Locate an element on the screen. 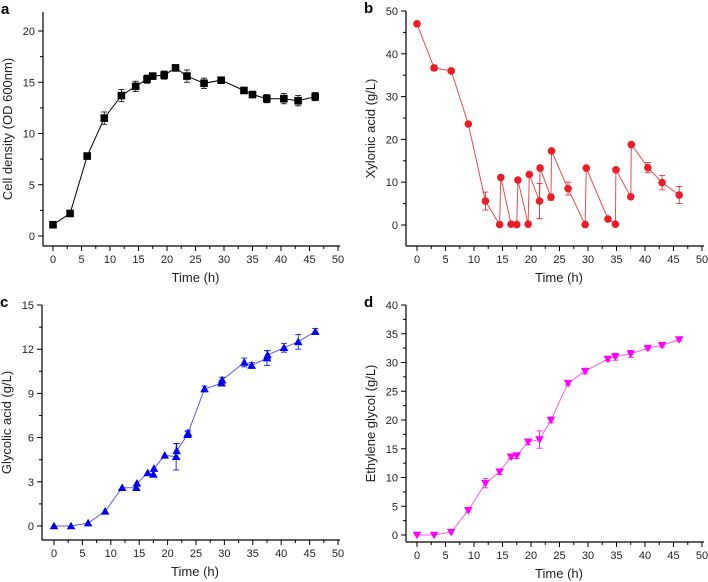  y-tick-label: 15 is located at coordinates (392, 450).